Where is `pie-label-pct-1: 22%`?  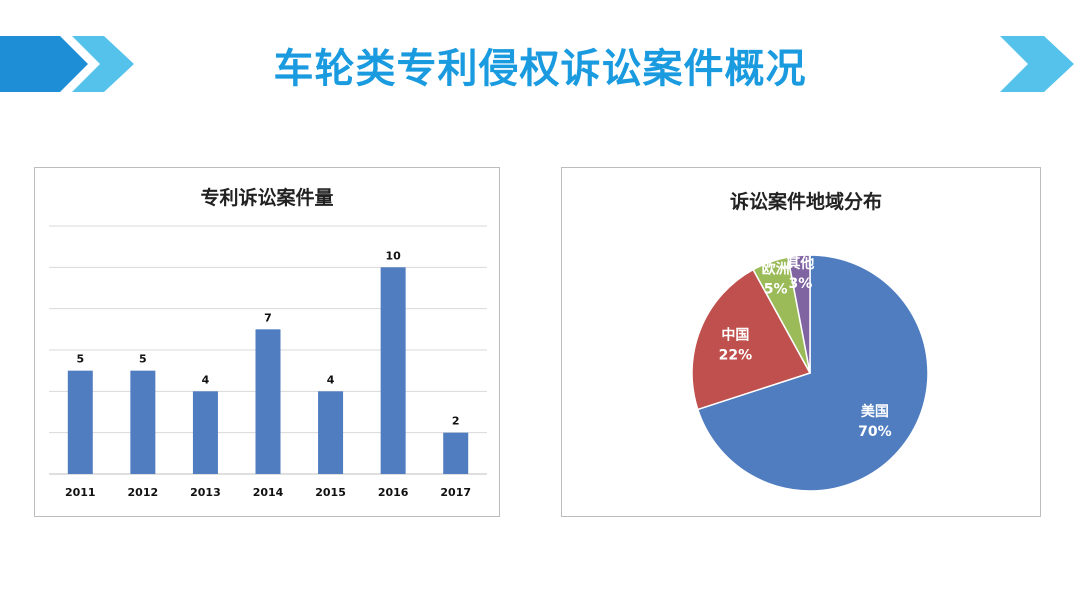
pie-label-pct-1: 22% is located at coordinates (736, 355).